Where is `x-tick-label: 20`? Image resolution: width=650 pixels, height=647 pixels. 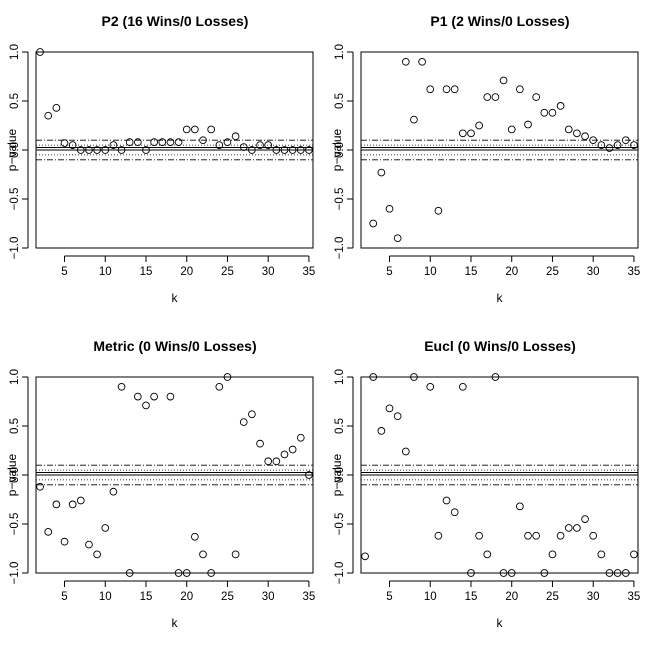
x-tick-label: 20 is located at coordinates (186, 272).